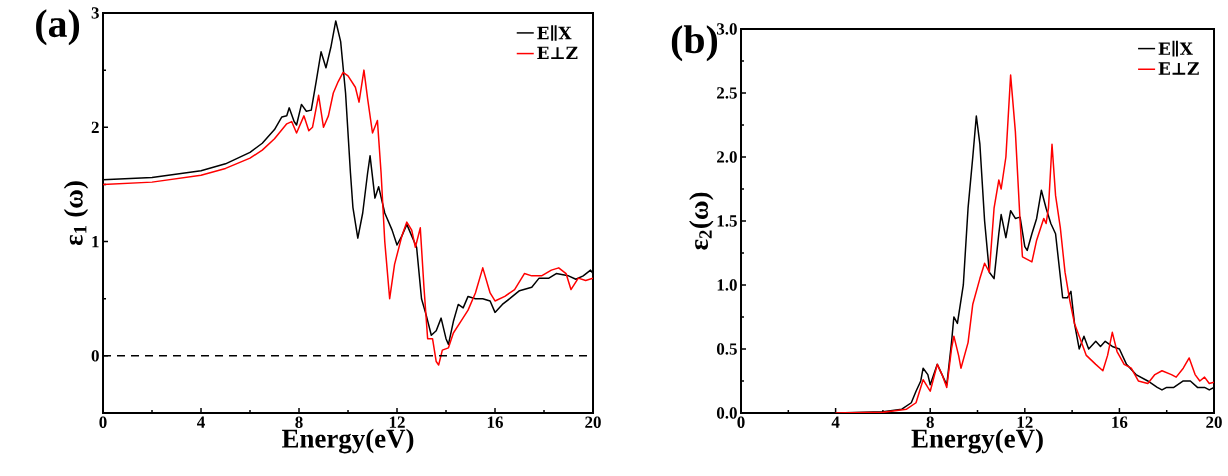  What do you see at coordinates (726, 413) in the screenshot?
I see `y-tick-label: 0.0` at bounding box center [726, 413].